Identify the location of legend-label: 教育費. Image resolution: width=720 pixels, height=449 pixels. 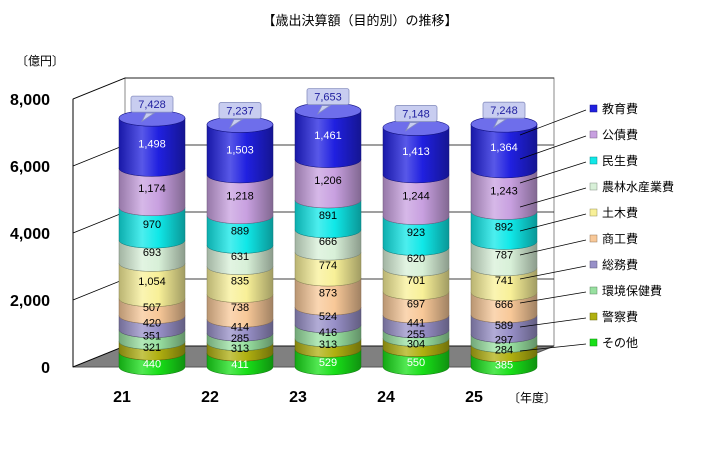
(620, 108).